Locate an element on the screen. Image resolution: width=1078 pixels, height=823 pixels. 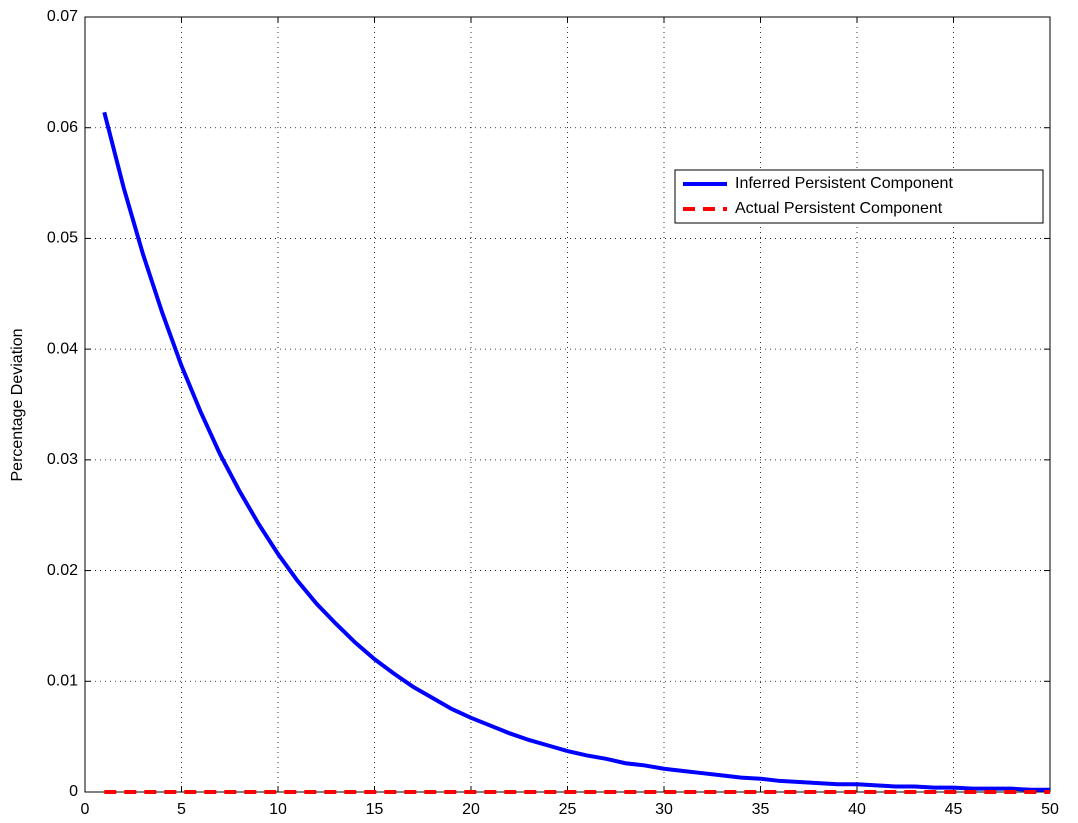
legend-label: Actual Persistent Component is located at coordinates (839, 208).